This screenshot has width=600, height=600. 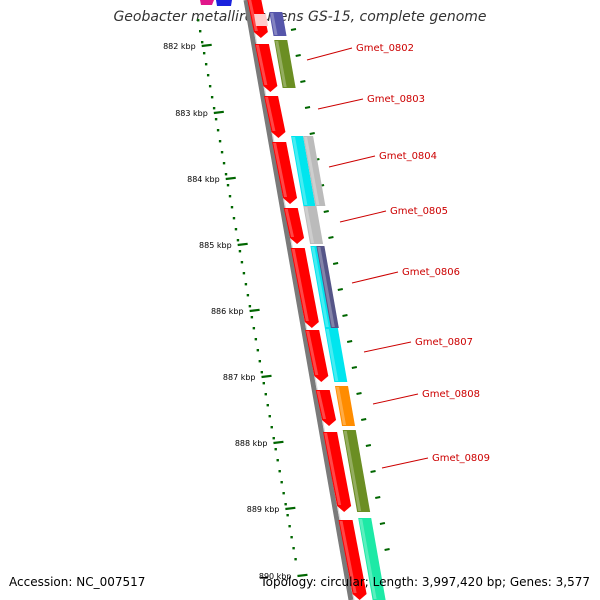 I want to click on gene-callout: Gmet_0807, so click(x=418, y=345).